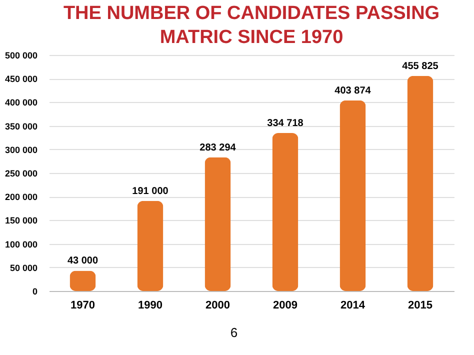 The image size is (474, 355). I want to click on x-tick-label: 1990, so click(150, 306).